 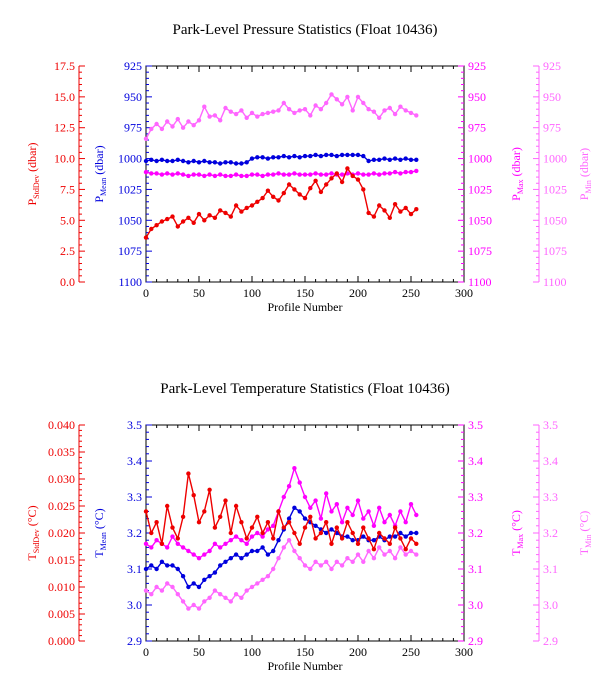 What do you see at coordinates (552, 97) in the screenshot?
I see `y-tick-label-far-right: 950` at bounding box center [552, 97].